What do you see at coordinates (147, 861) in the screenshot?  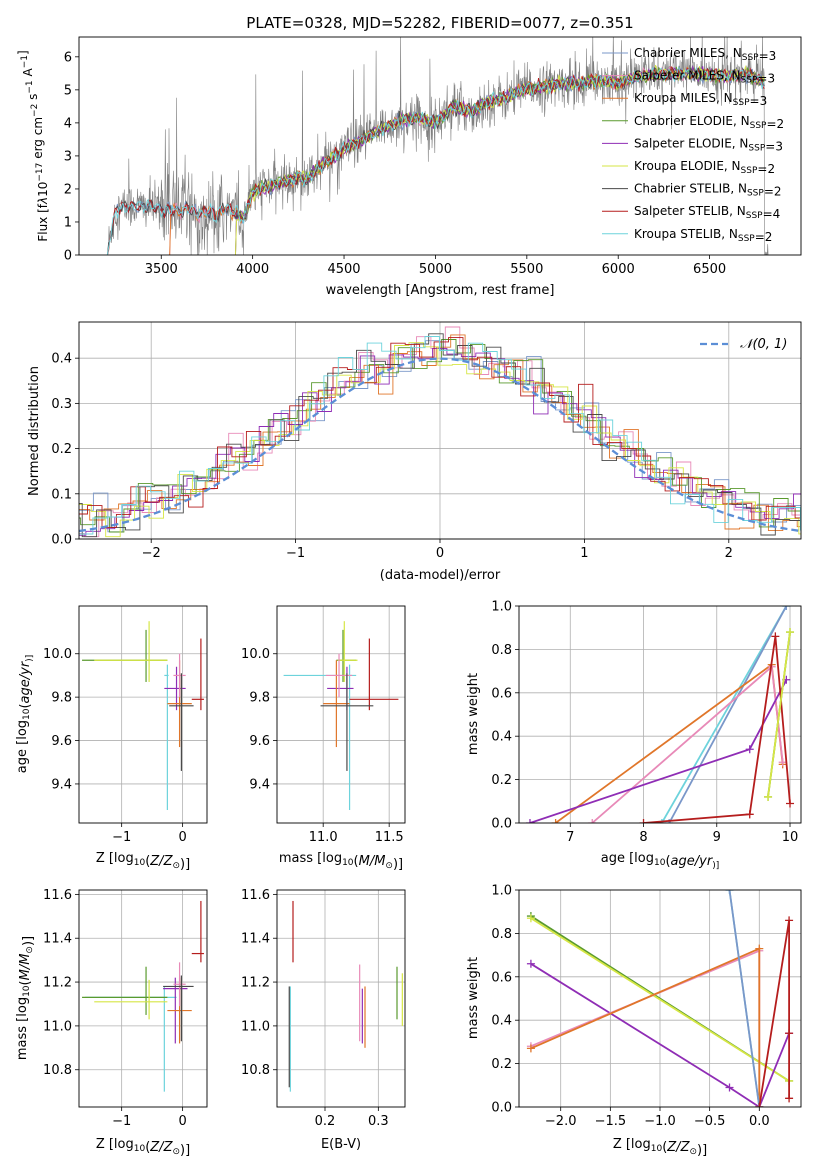 I see `x-axis-label-part: (` at bounding box center [147, 861].